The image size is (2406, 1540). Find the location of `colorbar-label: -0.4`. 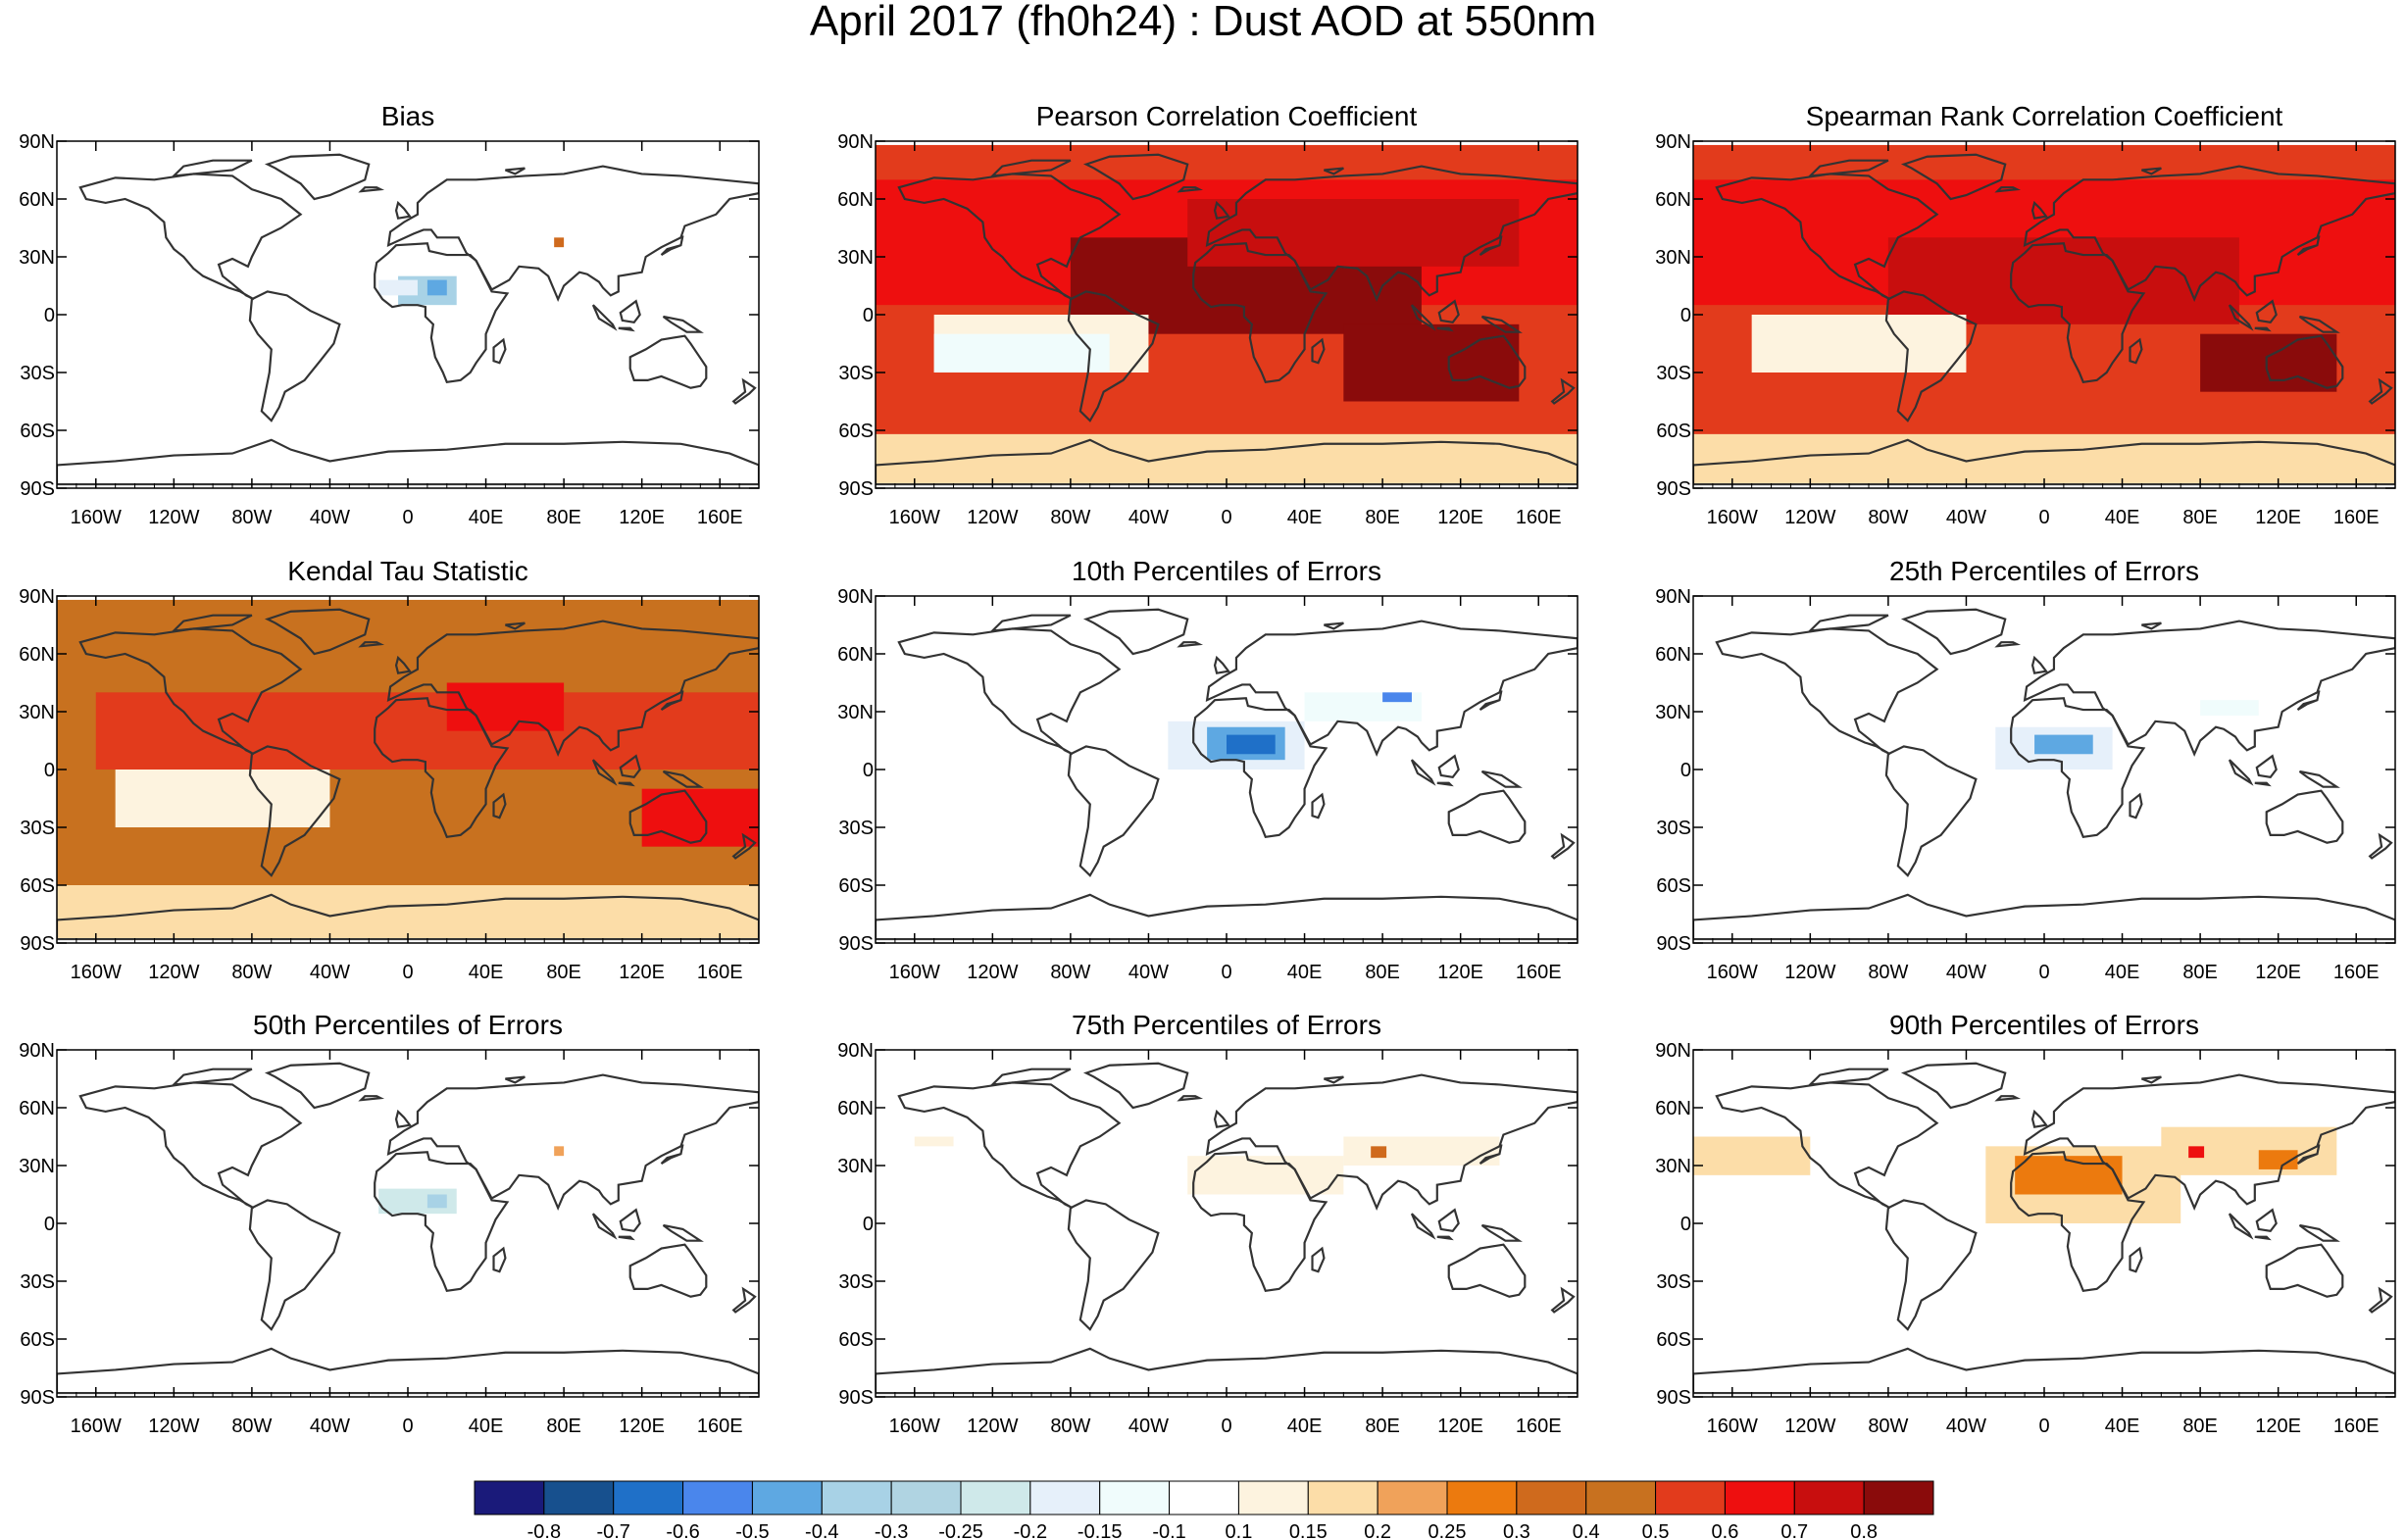

colorbar-label: -0.4 is located at coordinates (821, 1531).